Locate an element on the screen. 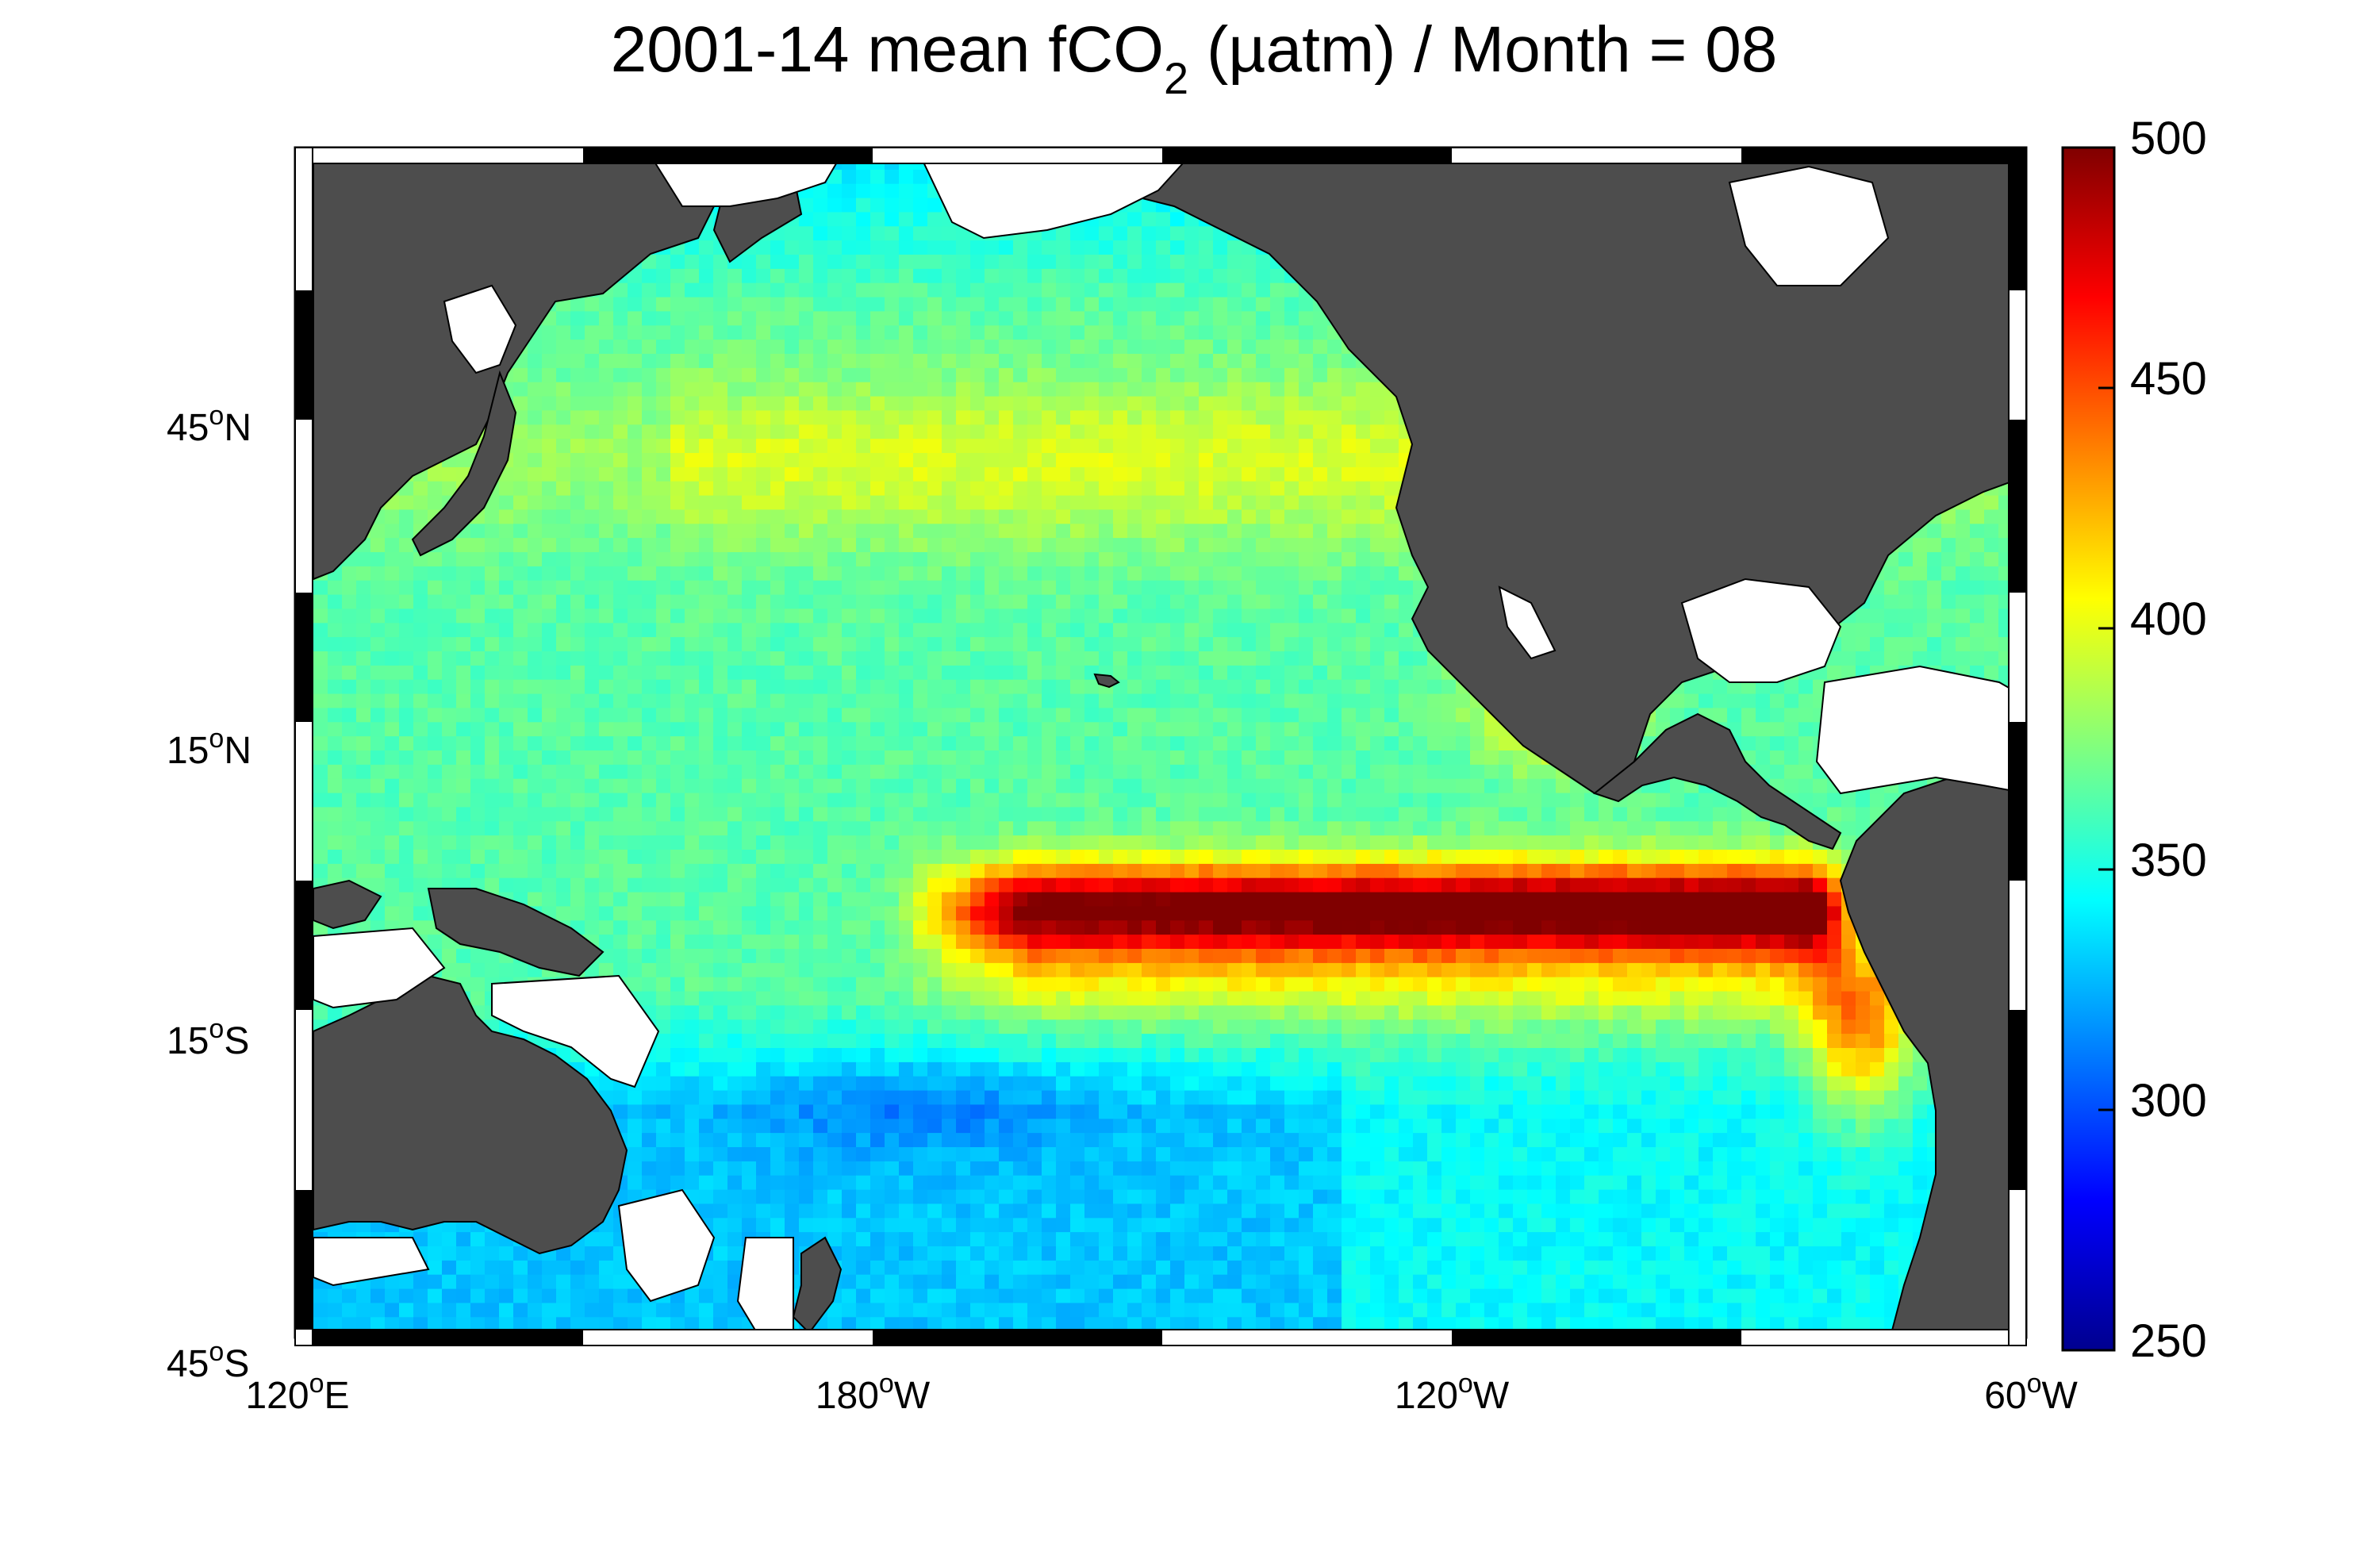  land-hawaii is located at coordinates (1106, 681).